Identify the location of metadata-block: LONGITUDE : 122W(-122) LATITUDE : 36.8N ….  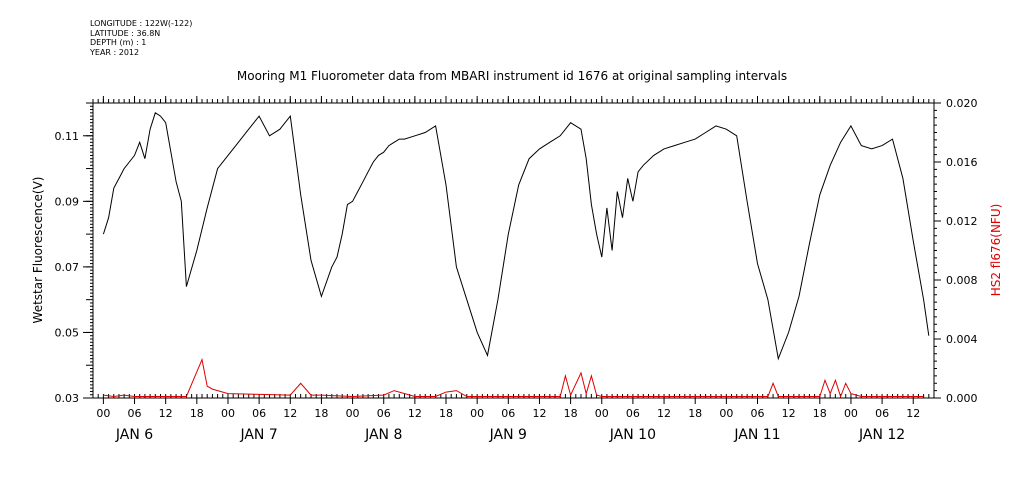
(141, 38).